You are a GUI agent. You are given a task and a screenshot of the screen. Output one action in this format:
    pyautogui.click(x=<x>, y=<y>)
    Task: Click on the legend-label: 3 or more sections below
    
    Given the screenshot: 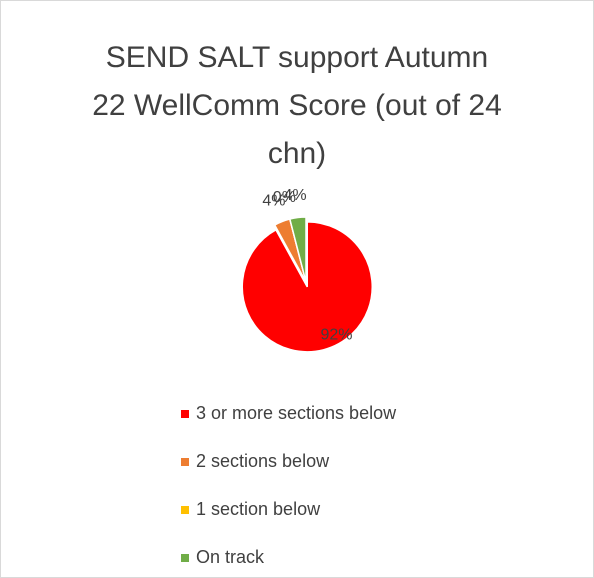 What is the action you would take?
    pyautogui.click(x=296, y=413)
    